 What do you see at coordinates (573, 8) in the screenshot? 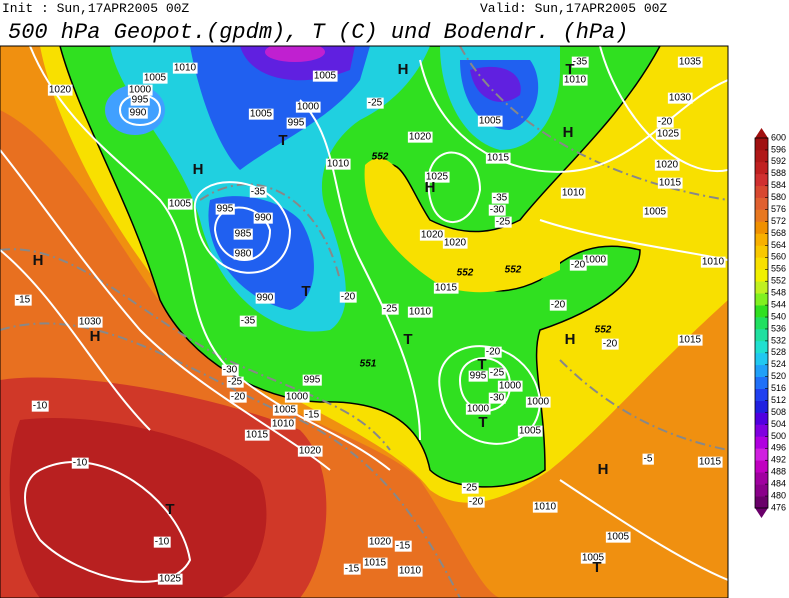
I see `valid-time: Valid: Sun,17APR2005 00Z` at bounding box center [573, 8].